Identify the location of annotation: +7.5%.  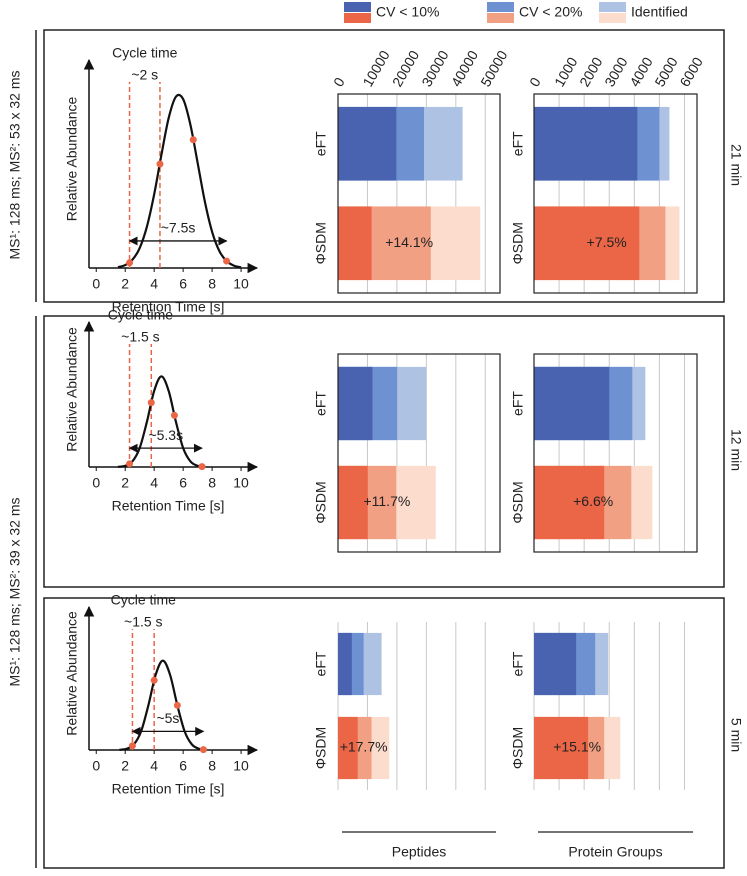
(607, 242).